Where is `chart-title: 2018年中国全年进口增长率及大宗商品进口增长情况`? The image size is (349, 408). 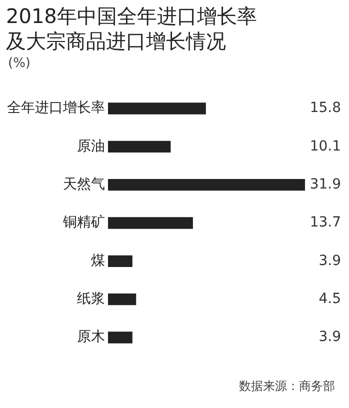 chart-title: 2018年中国全年进口增长率及大宗商品进口增长情况 is located at coordinates (132, 29).